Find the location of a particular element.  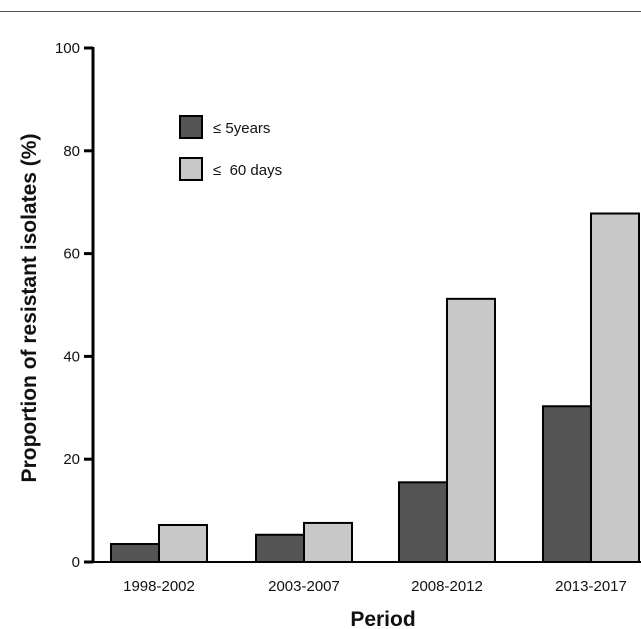

y-tick-label: 0 is located at coordinates (76, 562).